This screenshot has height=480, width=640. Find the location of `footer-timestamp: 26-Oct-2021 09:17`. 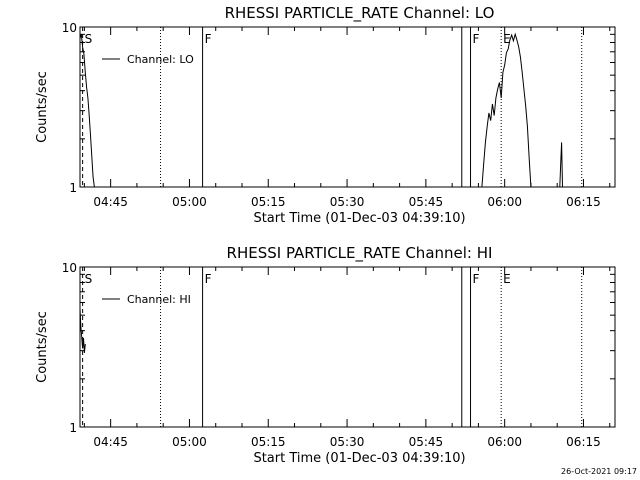

footer-timestamp: 26-Oct-2021 09:17 is located at coordinates (599, 471).